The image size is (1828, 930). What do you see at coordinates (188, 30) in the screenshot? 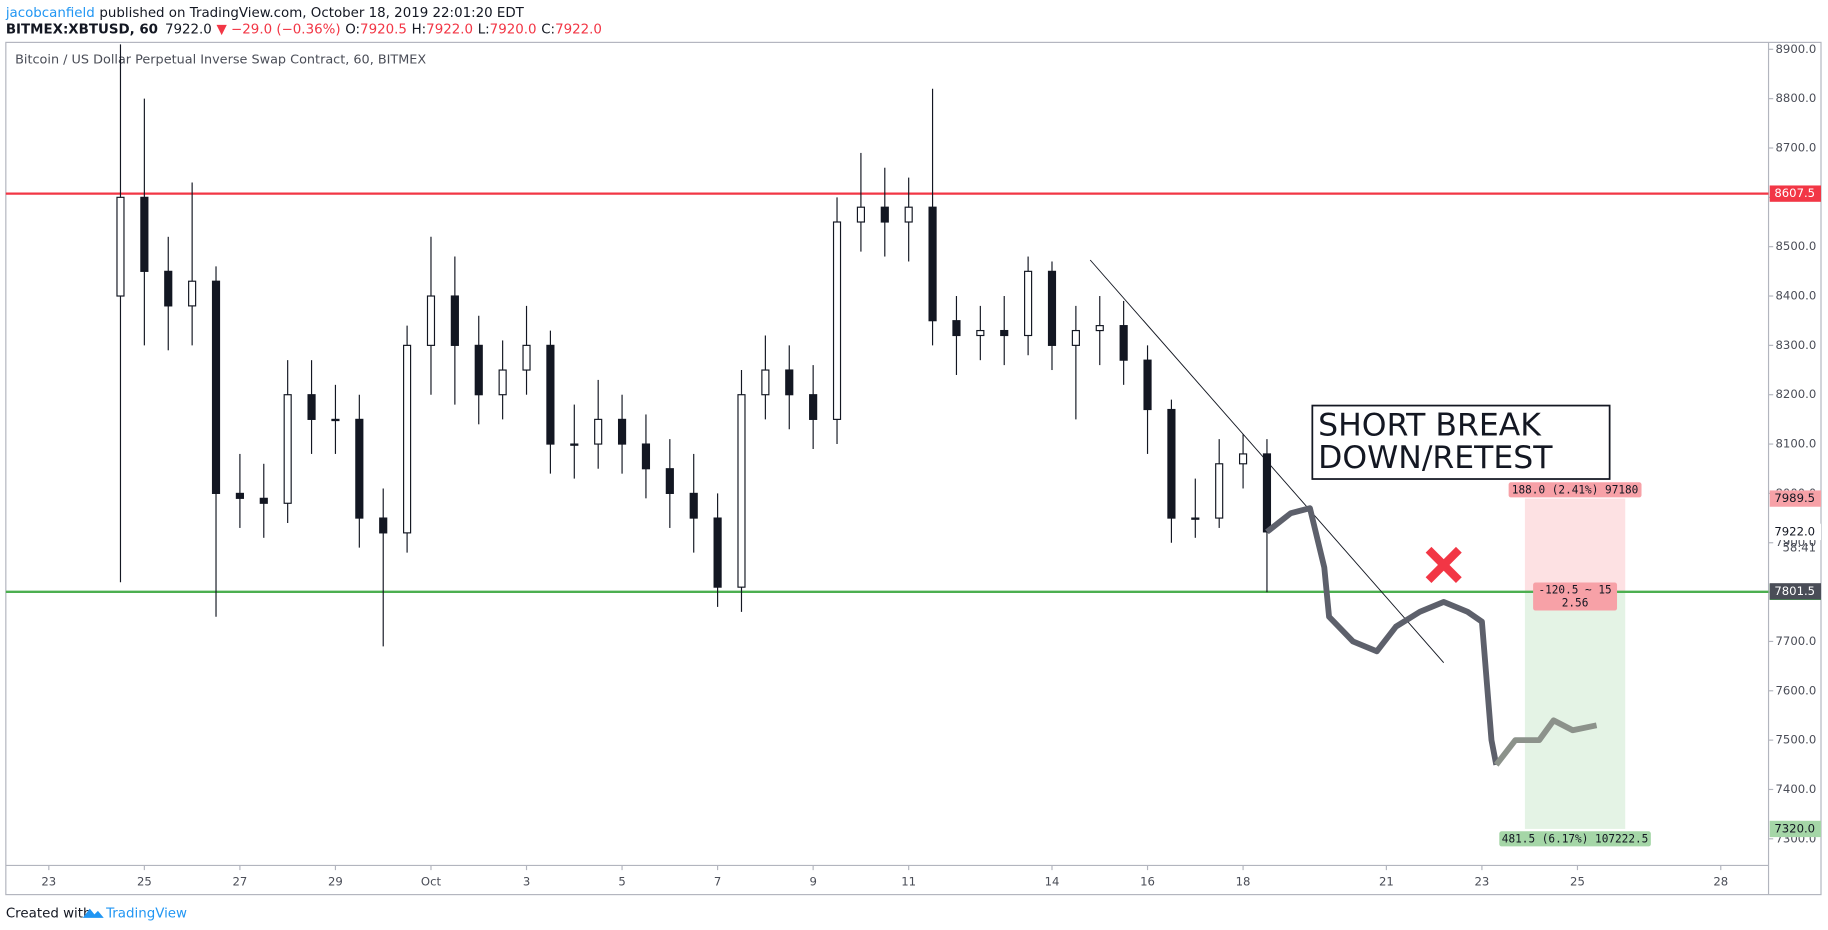
I see `last-price: 7922.0` at bounding box center [188, 30].